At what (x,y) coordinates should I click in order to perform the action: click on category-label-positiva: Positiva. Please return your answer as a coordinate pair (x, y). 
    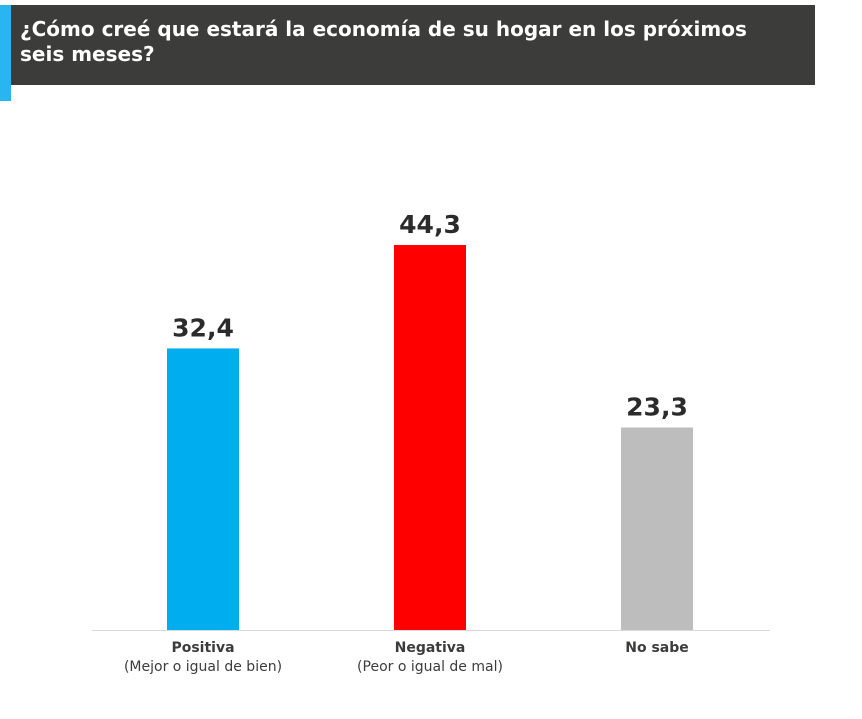
    Looking at the image, I should click on (202, 648).